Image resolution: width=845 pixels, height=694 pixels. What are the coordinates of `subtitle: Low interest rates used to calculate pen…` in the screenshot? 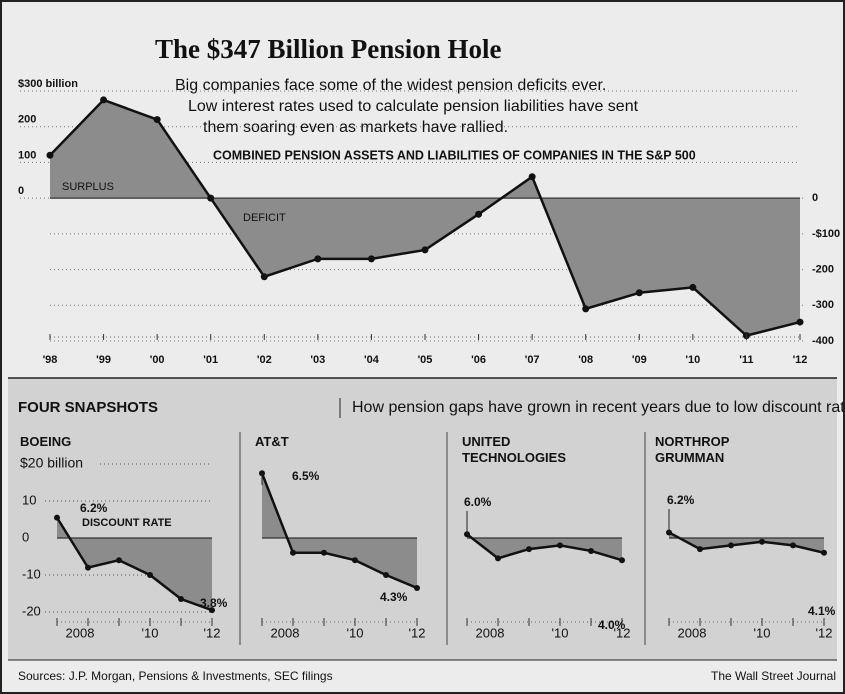 It's located at (413, 106).